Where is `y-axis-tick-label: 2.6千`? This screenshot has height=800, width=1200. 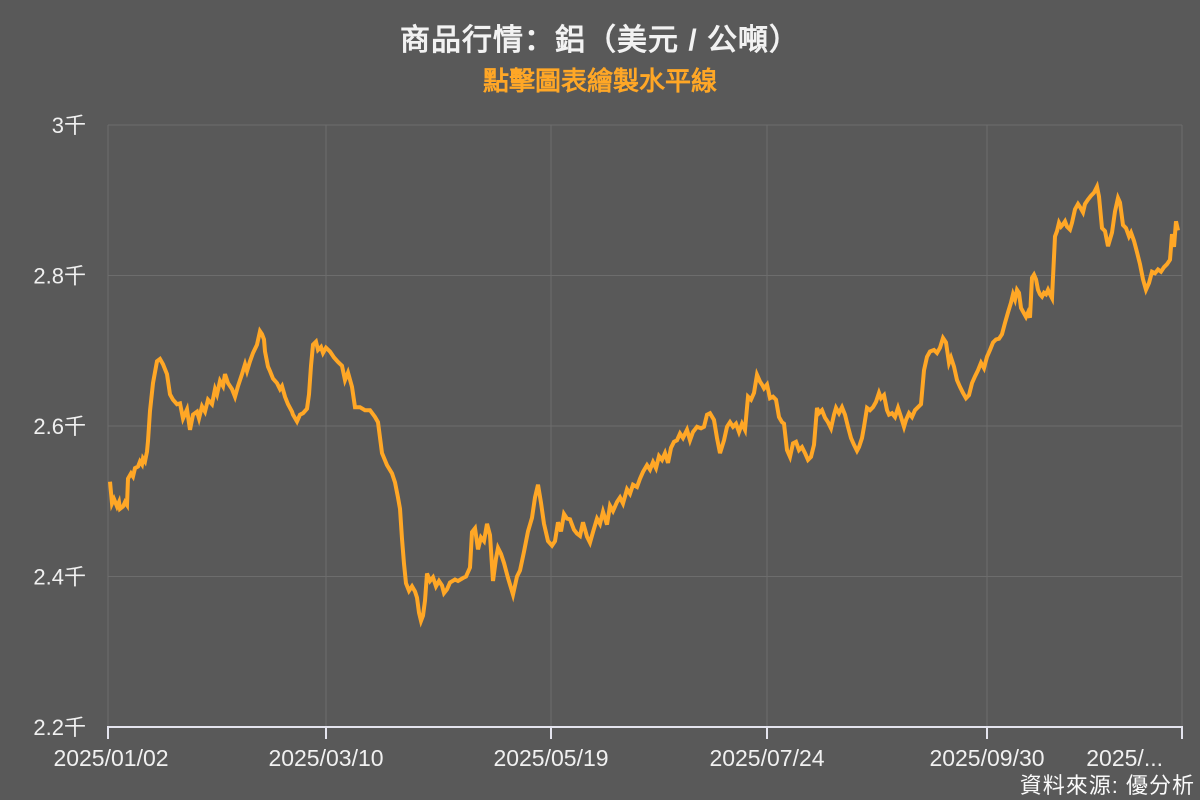
y-axis-tick-label: 2.6千 is located at coordinates (59, 426).